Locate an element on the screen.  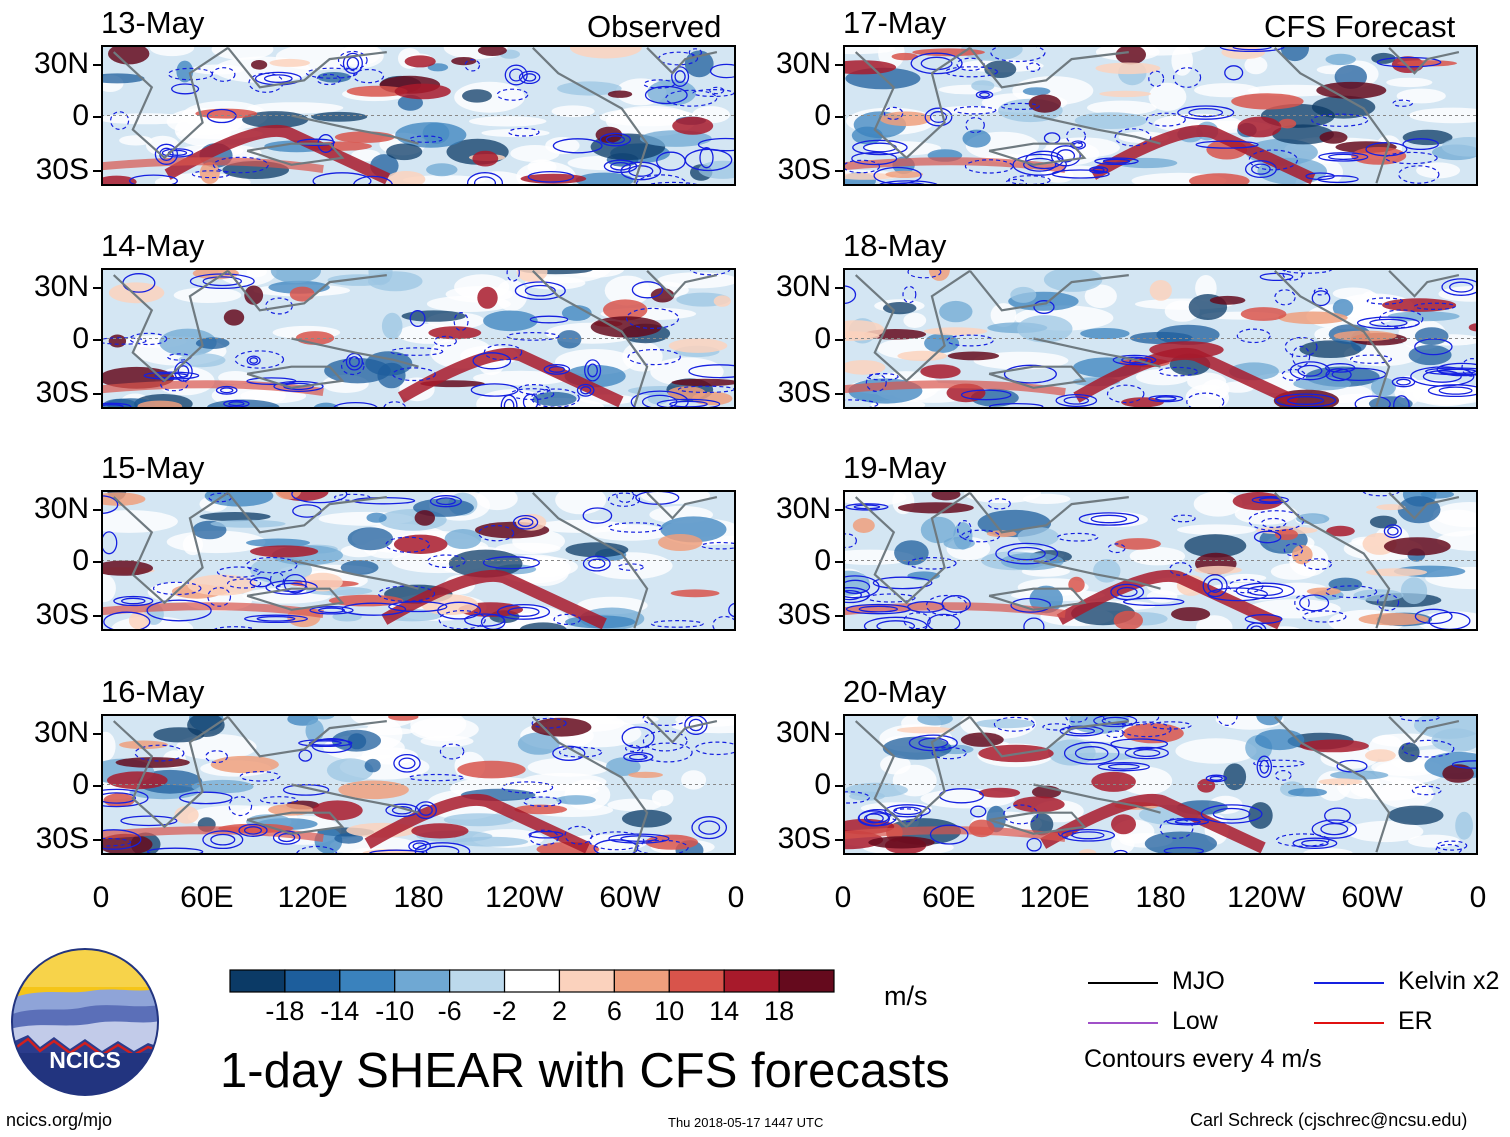
observed-label: Observed is located at coordinates (654, 26).